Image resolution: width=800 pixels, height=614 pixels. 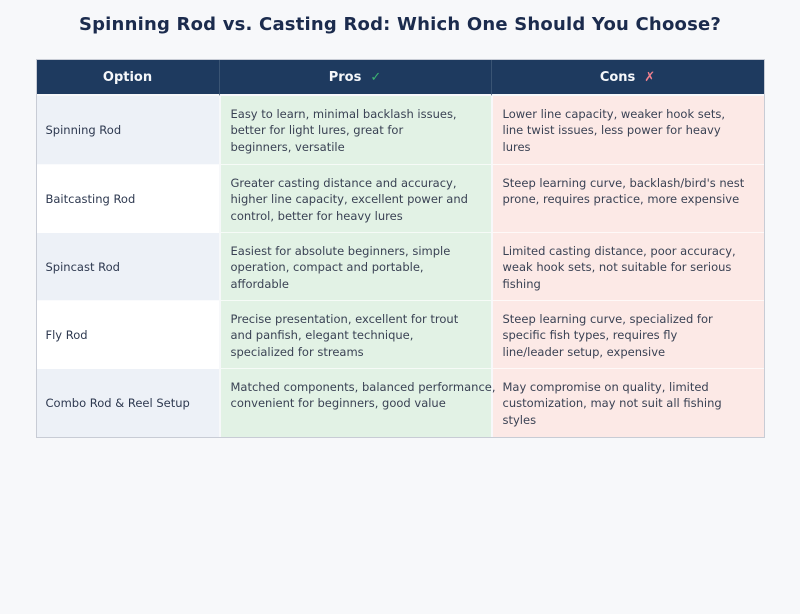 I want to click on option-cell: Fly Rod, so click(x=127, y=335).